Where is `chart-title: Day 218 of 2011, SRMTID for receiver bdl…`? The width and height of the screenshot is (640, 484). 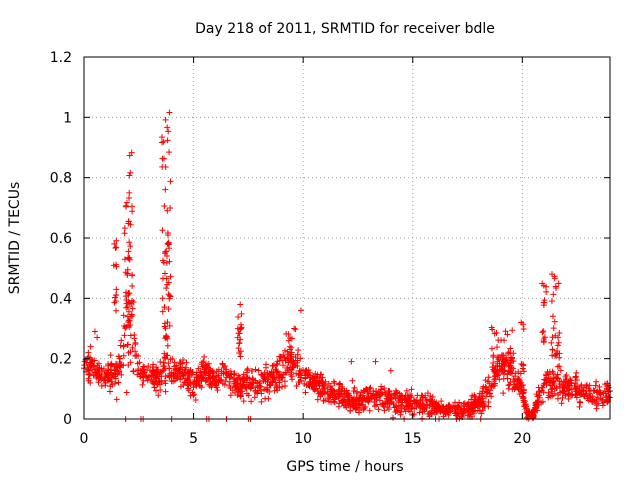
chart-title: Day 218 of 2011, SRMTID for receiver bdl… is located at coordinates (345, 29).